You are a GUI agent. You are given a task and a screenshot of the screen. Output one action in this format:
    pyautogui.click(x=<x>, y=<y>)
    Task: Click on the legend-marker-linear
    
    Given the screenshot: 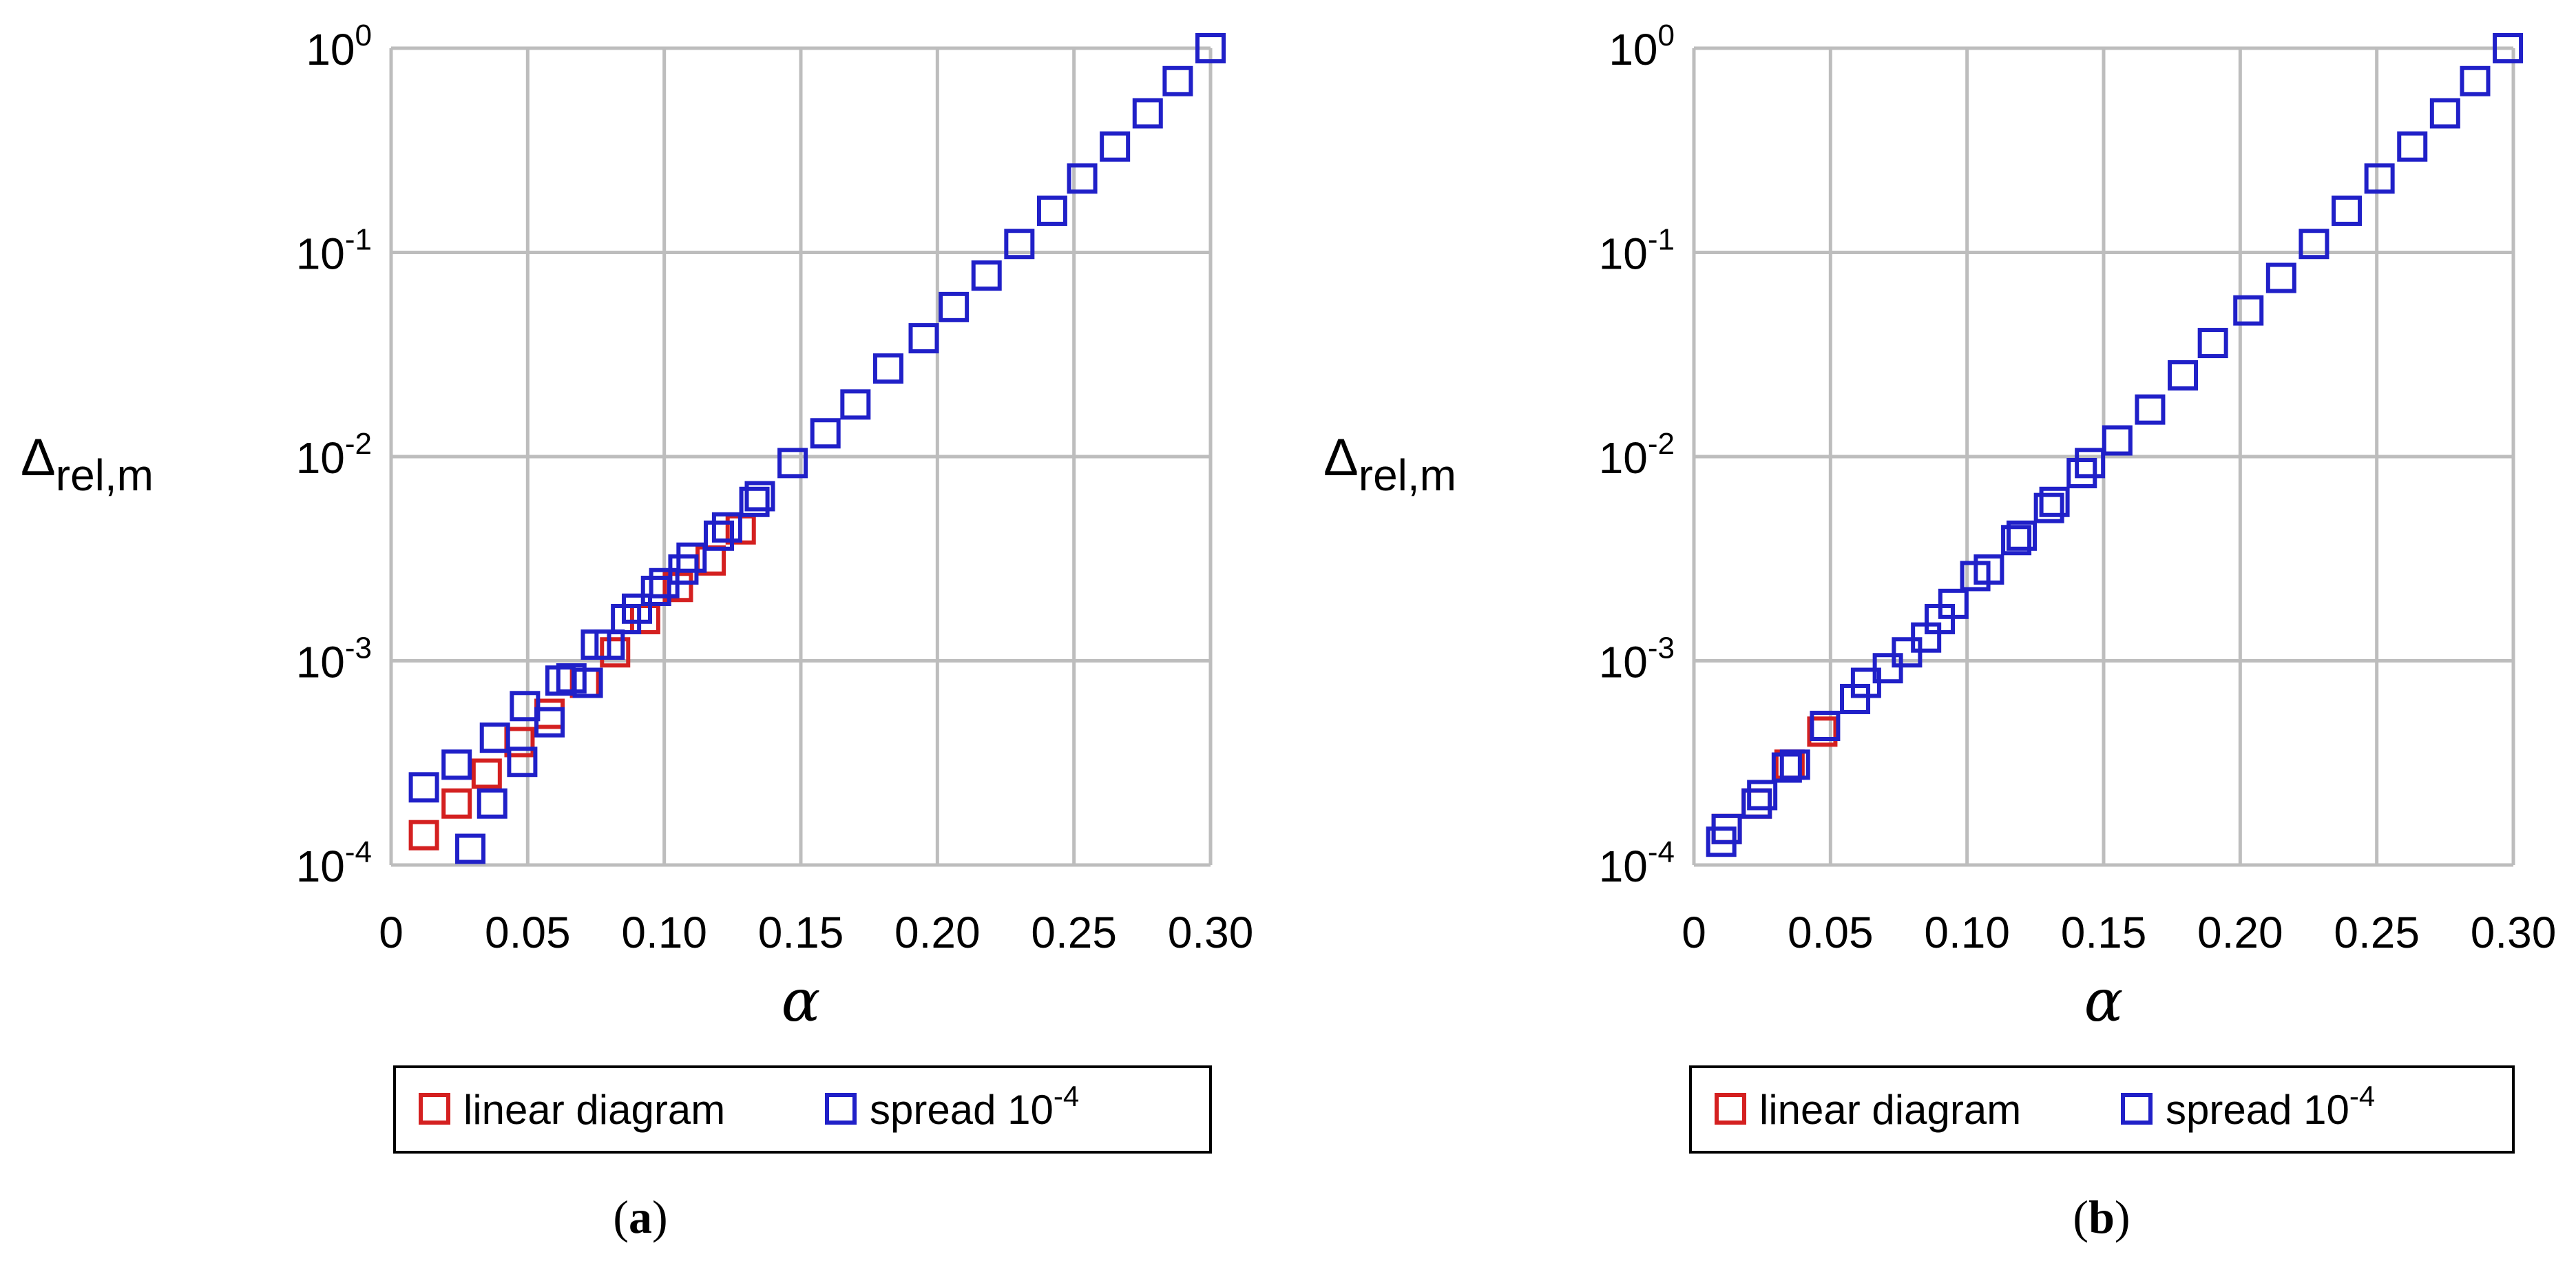 What is the action you would take?
    pyautogui.click(x=434, y=1109)
    